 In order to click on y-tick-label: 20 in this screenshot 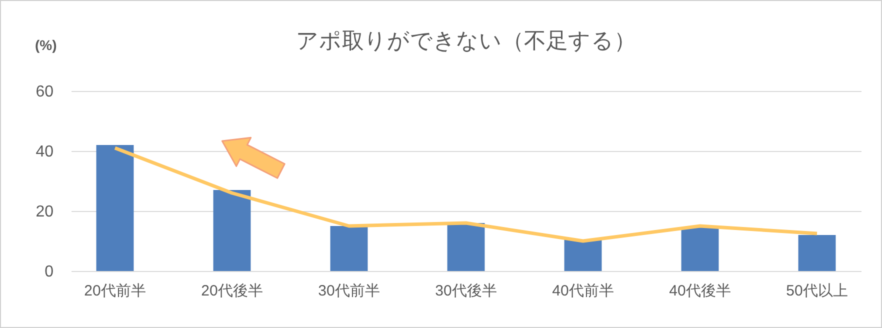, I will do `click(45, 212)`.